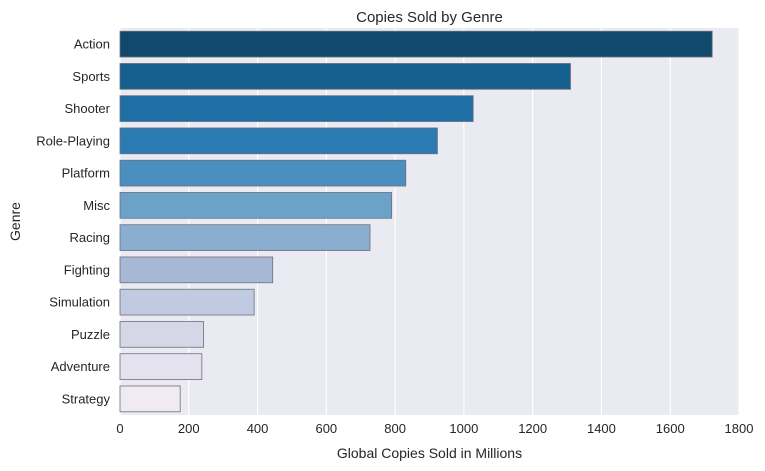 This screenshot has width=765, height=471. Describe the element at coordinates (196, 270) in the screenshot. I see `bar-fighting` at that location.